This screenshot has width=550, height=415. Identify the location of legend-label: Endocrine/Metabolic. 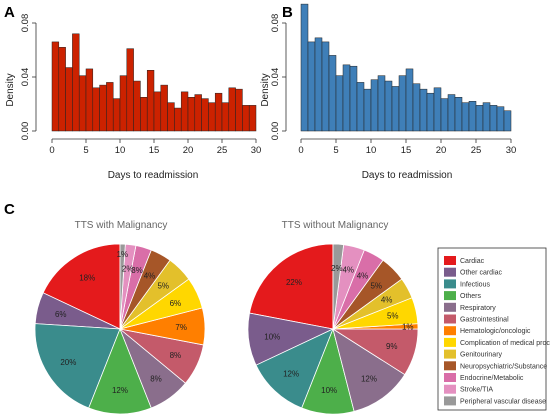
(492, 378).